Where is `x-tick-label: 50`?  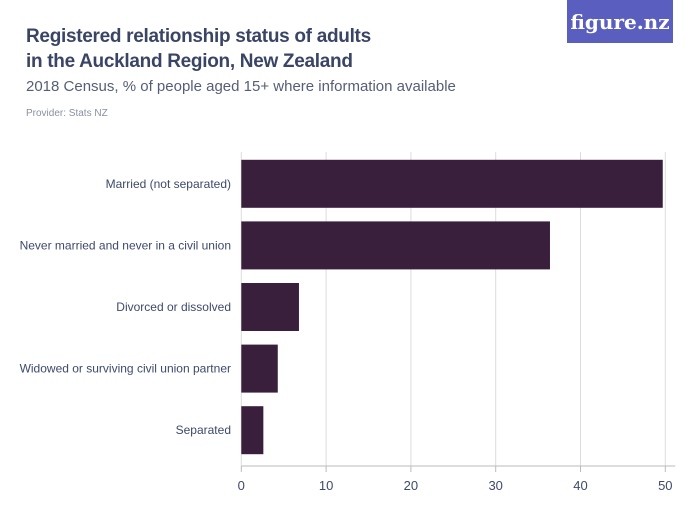
x-tick-label: 50 is located at coordinates (665, 485).